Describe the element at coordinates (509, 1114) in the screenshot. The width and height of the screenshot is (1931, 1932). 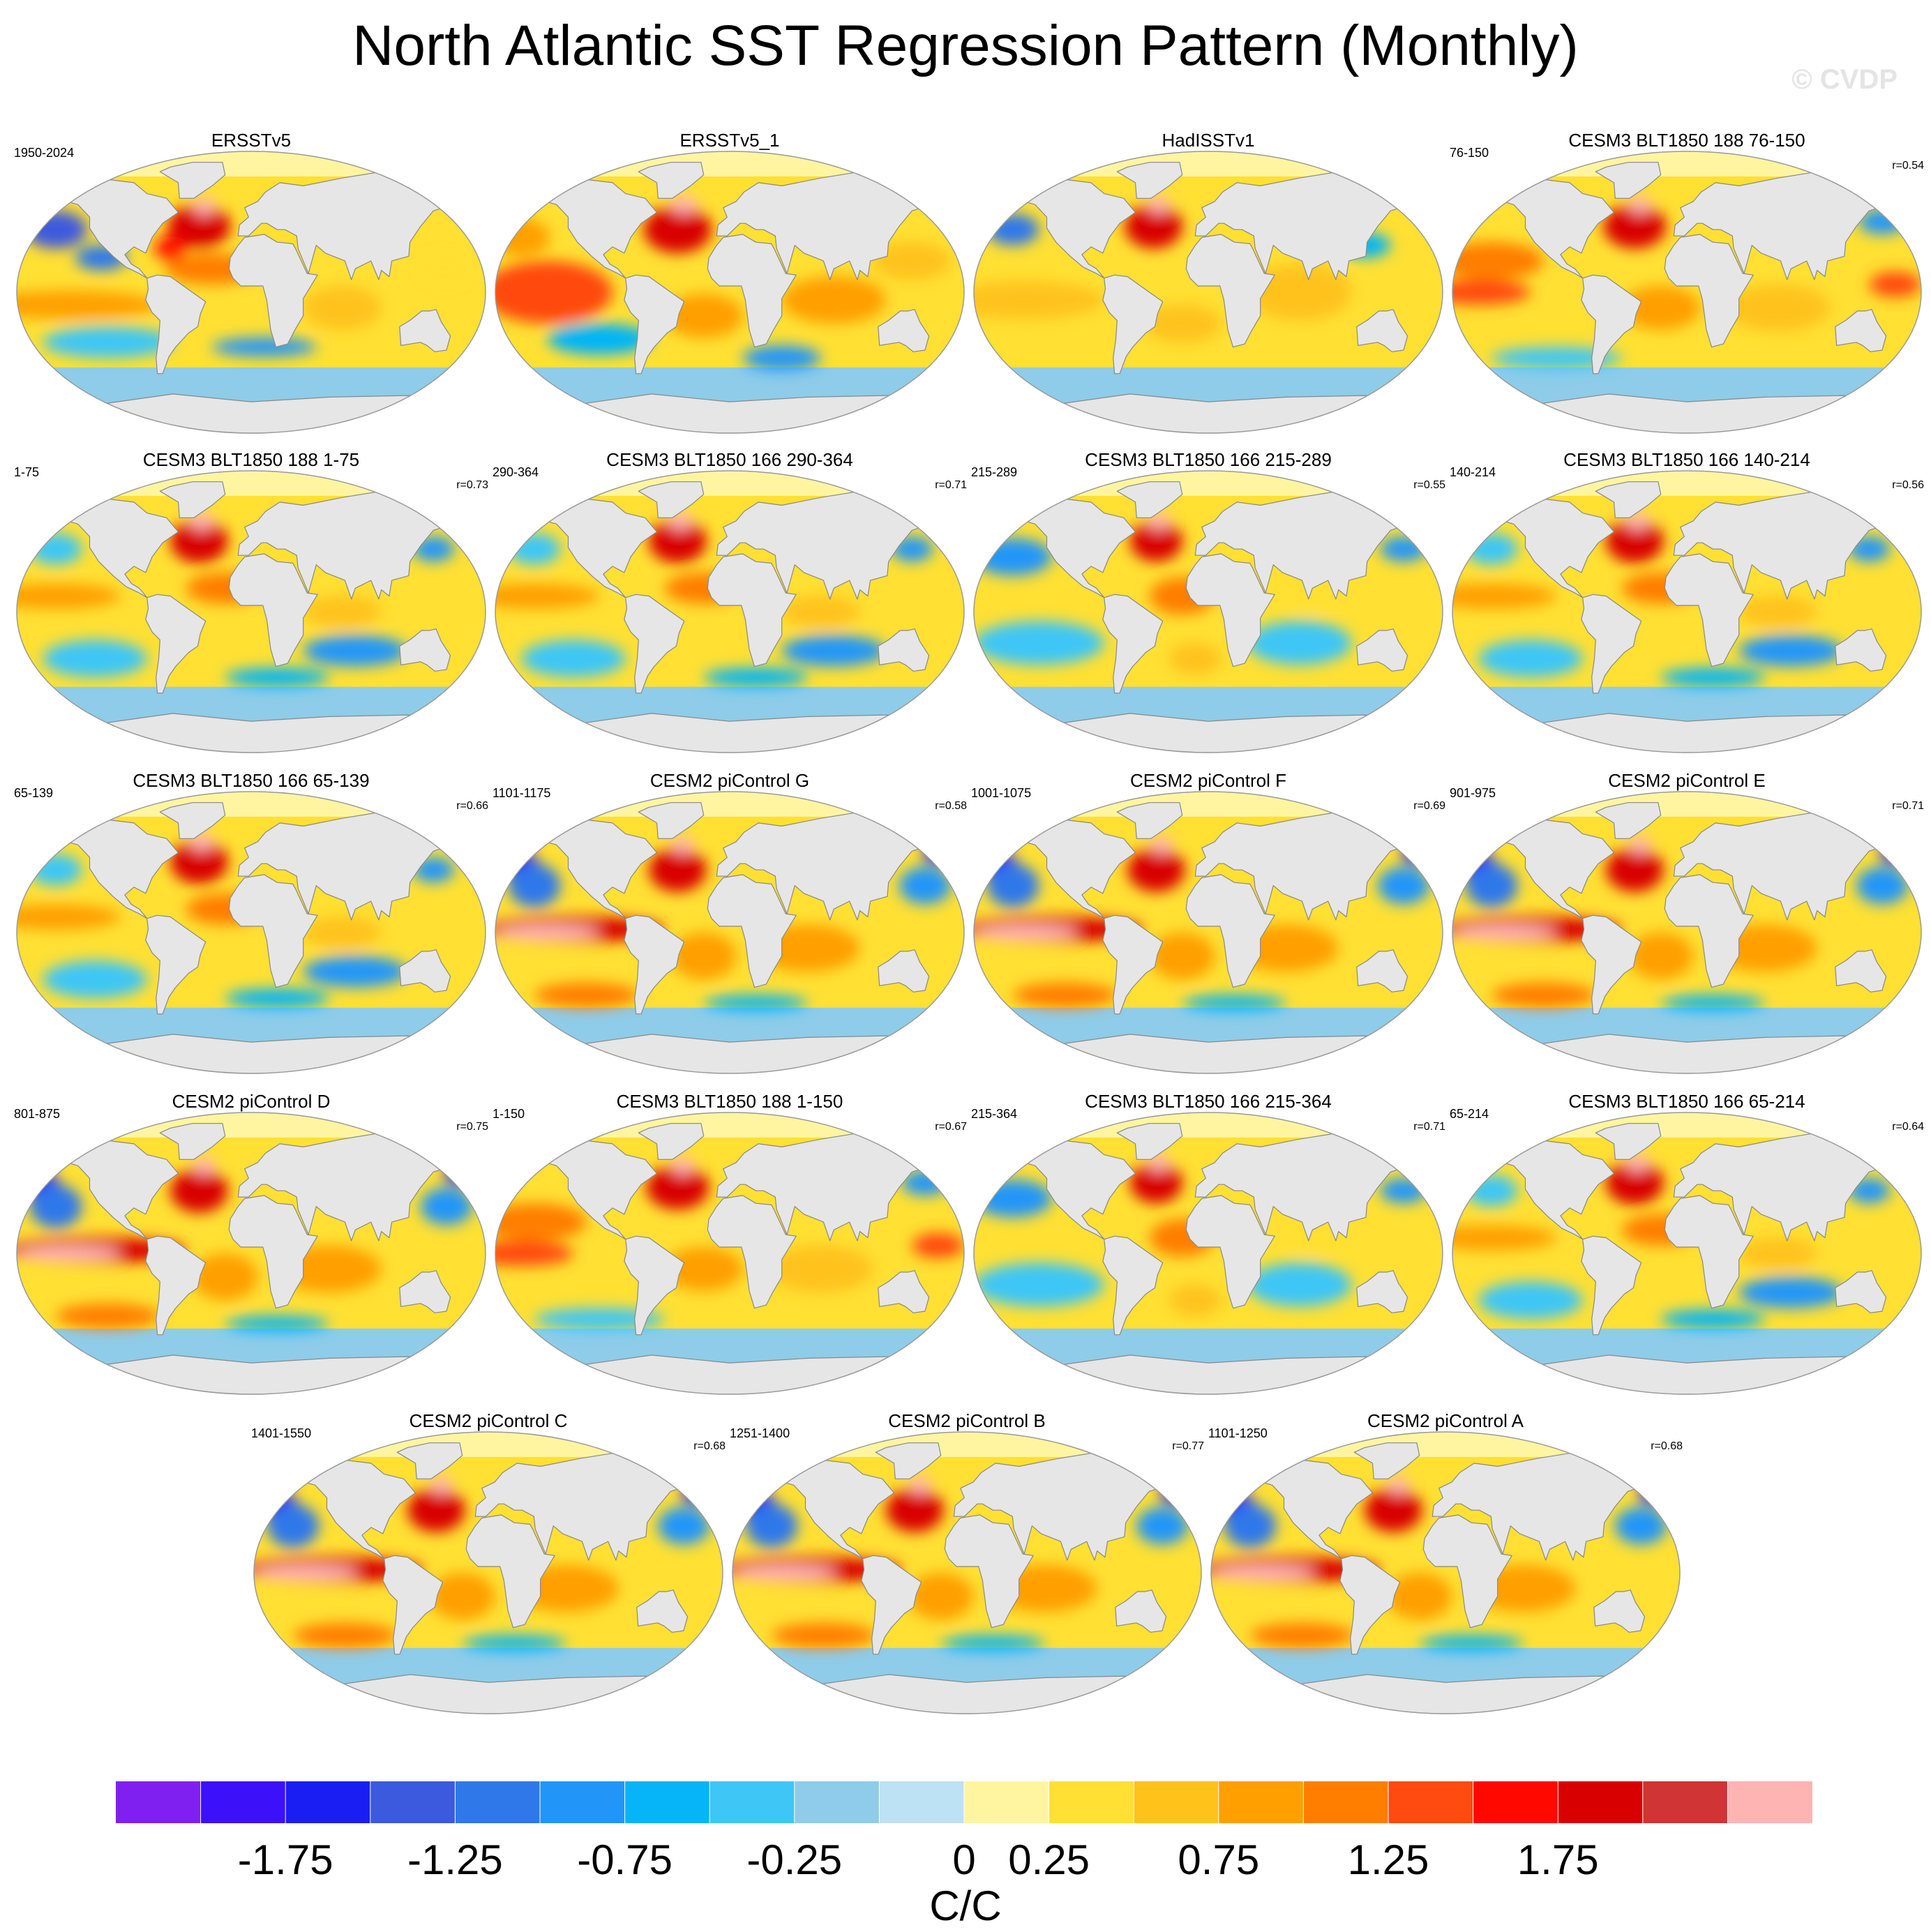
I see `panel-period: 1-150` at that location.